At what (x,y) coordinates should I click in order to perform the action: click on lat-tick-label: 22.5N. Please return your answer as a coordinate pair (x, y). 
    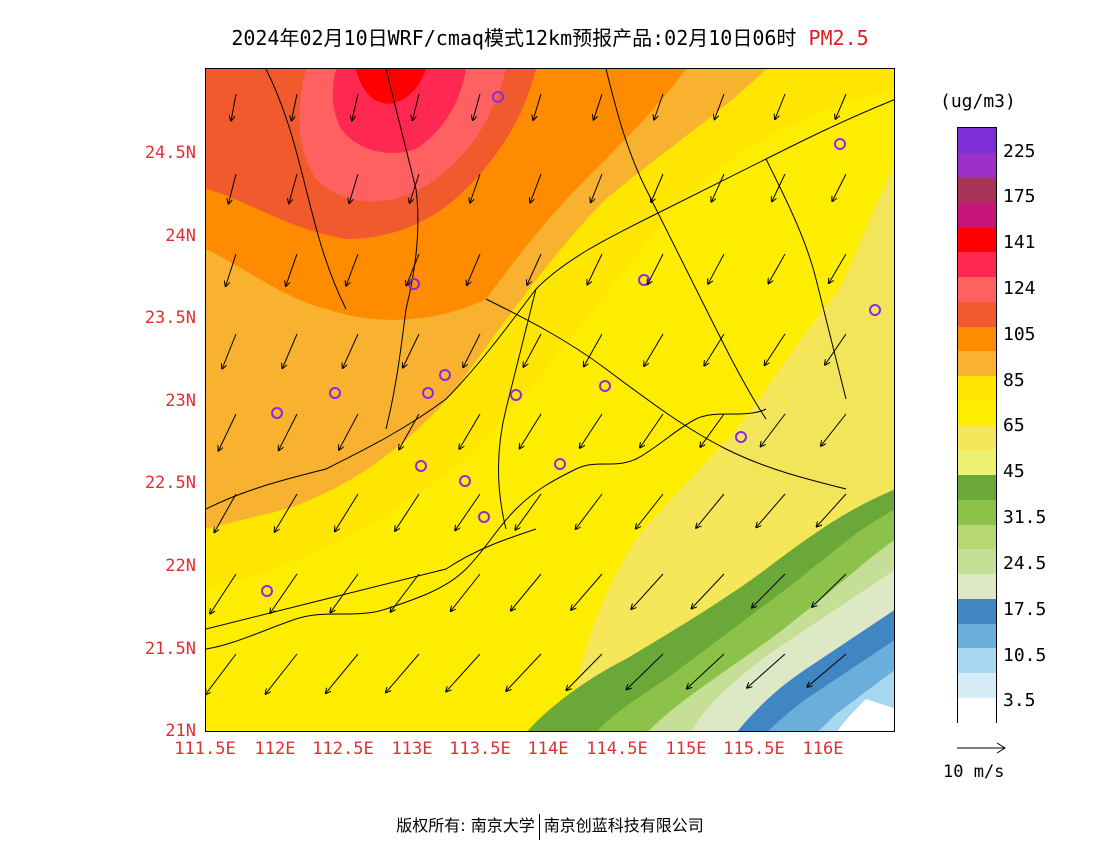
    Looking at the image, I should click on (170, 483).